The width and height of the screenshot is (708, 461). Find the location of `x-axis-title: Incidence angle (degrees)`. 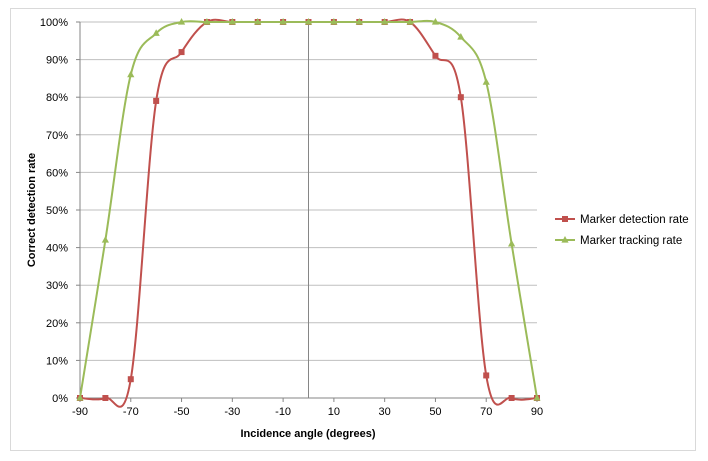

x-axis-title: Incidence angle (degrees) is located at coordinates (307, 434).